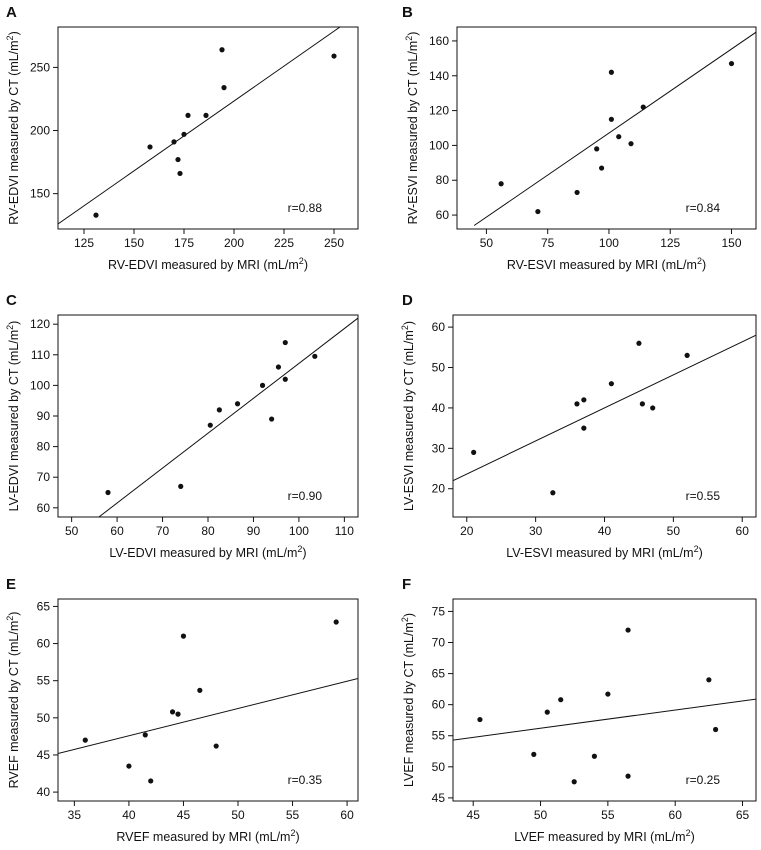 Image resolution: width=761 pixels, height=850 pixels. Describe the element at coordinates (439, 41) in the screenshot. I see `y-tick-label: 160` at that location.